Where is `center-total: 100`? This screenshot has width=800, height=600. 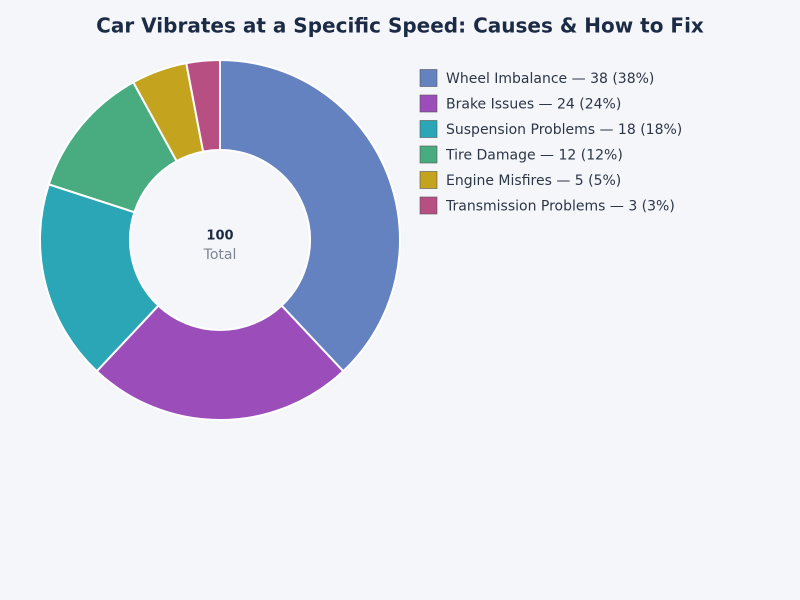
center-total: 100 is located at coordinates (219, 236).